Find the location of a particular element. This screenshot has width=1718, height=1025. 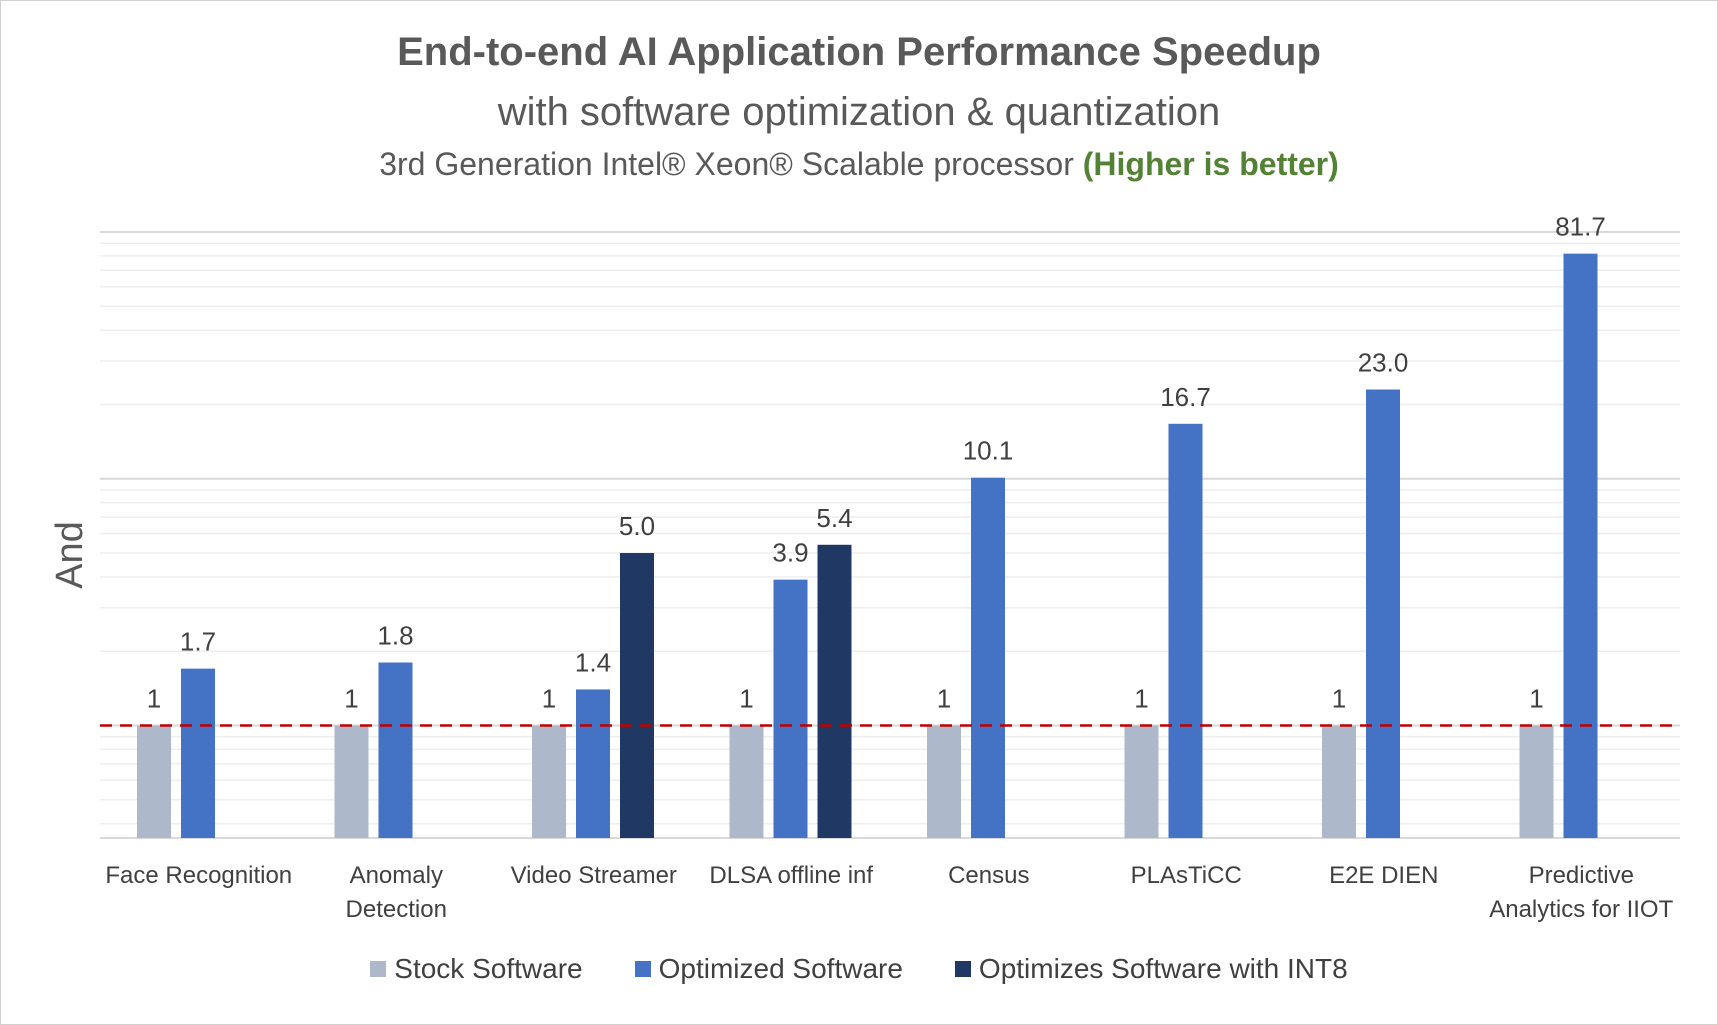

data-label: 5.0 is located at coordinates (637, 526).